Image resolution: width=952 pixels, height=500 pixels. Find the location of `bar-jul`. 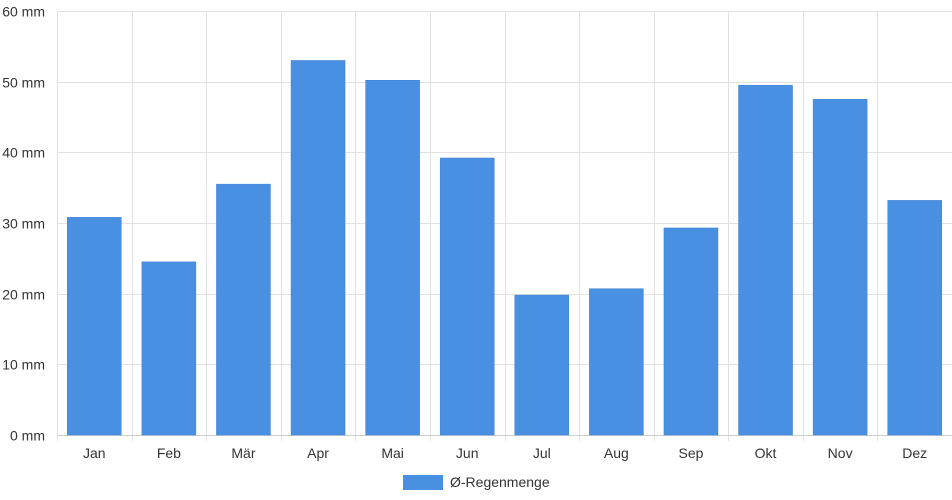

bar-jul is located at coordinates (542, 365).